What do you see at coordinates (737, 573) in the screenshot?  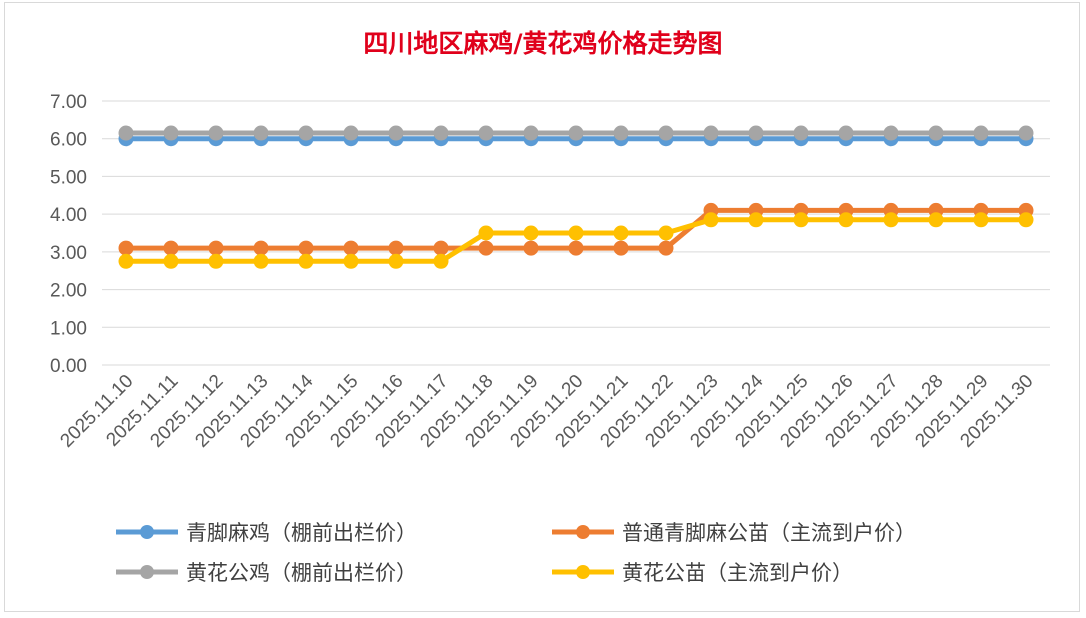 I see `legend-label: 黄花公苗（主流到户价）` at bounding box center [737, 573].